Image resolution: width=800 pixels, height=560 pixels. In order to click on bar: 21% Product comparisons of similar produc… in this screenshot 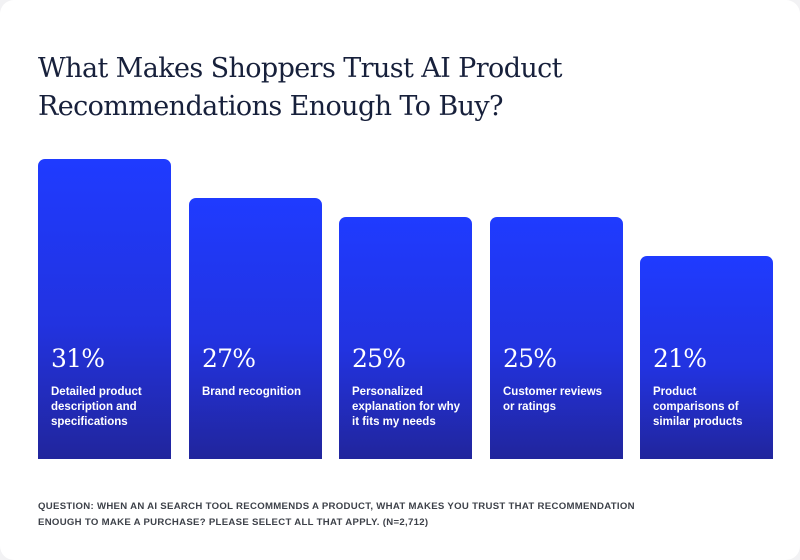, I will do `click(706, 357)`.